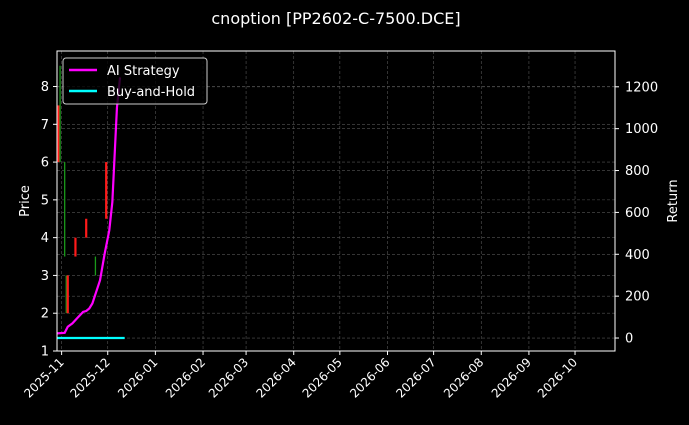  I want to click on y-axis-right: 0 200 400 600 800 1000 1200, so click(636, 213).